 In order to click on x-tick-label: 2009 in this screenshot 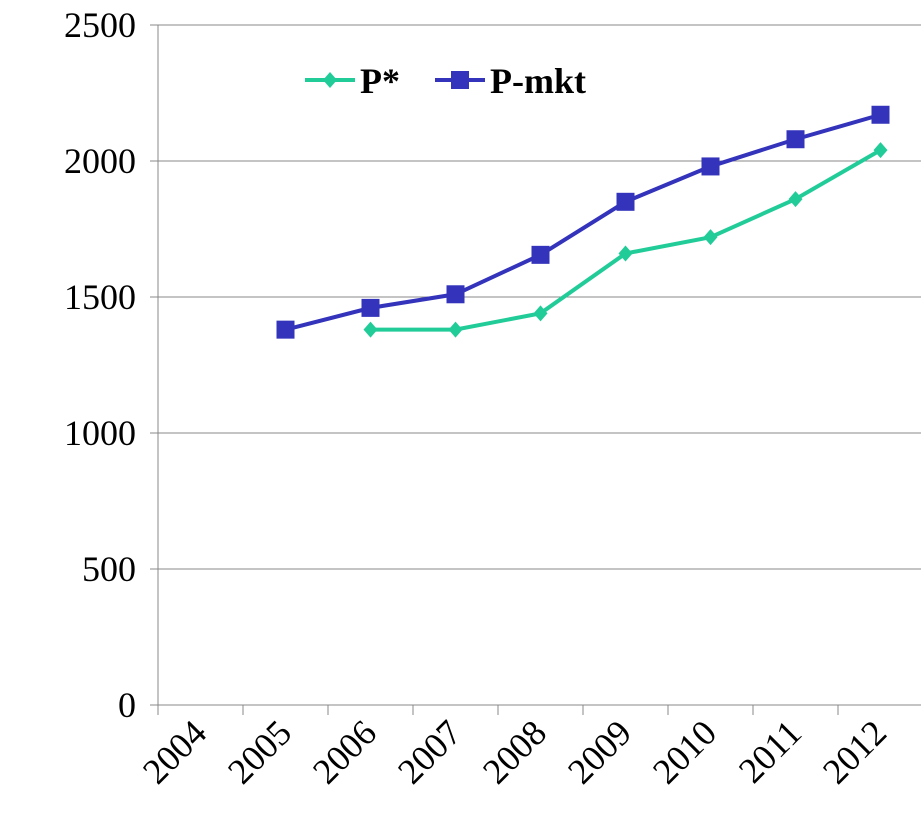, I will do `click(599, 751)`.